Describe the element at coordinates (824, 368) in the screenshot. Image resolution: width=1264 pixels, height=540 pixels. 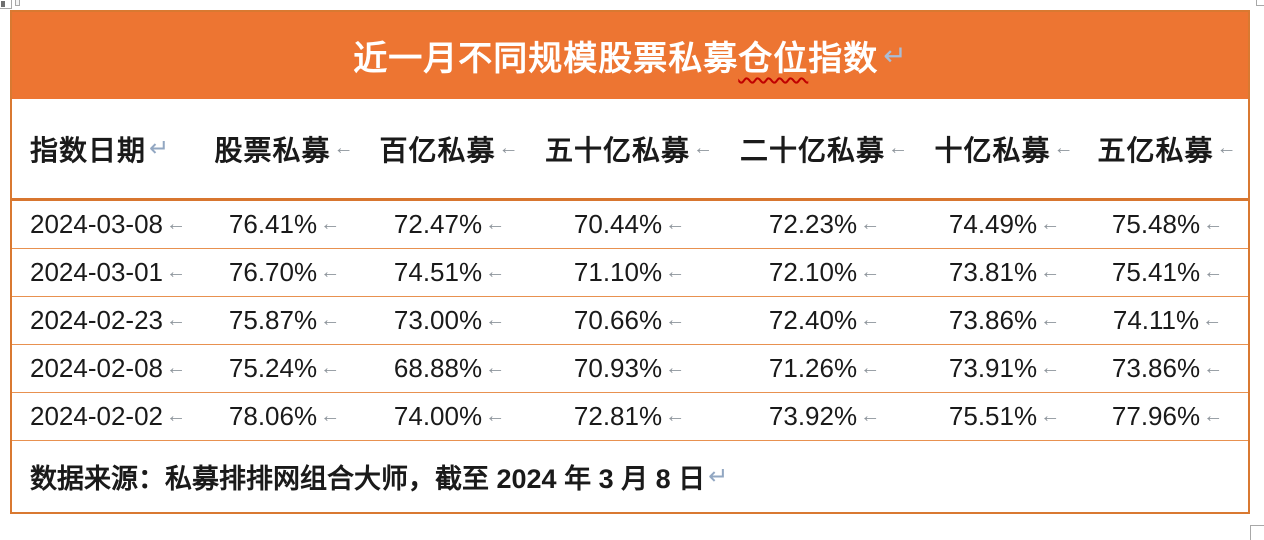
I see `value-cell: 71.26% ←` at that location.